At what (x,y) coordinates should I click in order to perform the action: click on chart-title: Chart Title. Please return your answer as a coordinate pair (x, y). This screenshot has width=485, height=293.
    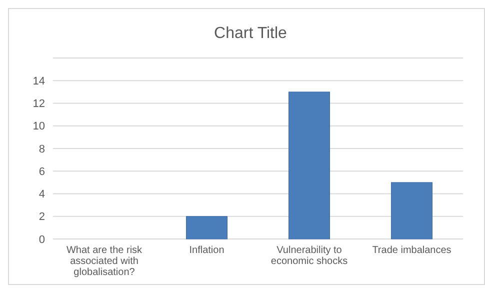
    Looking at the image, I should click on (251, 33).